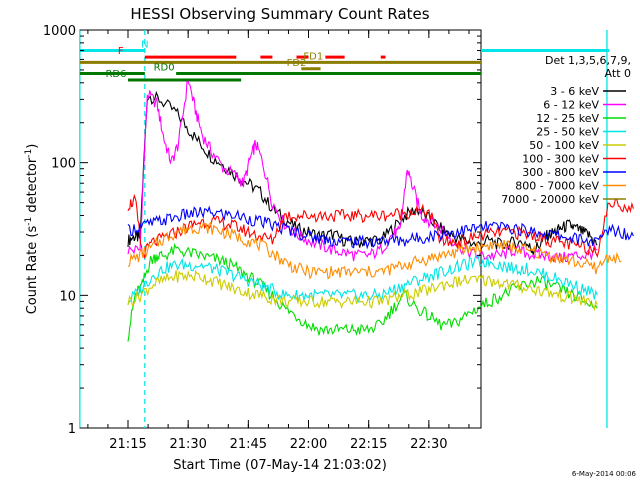 This screenshot has width=640, height=480. I want to click on legend-label-0: 3 - 6 keV, so click(574, 91).